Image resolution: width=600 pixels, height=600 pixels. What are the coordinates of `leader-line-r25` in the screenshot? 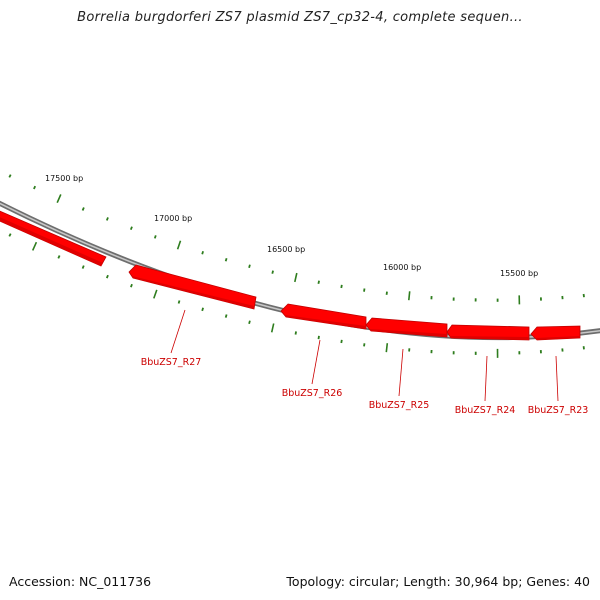 It's located at (401, 372).